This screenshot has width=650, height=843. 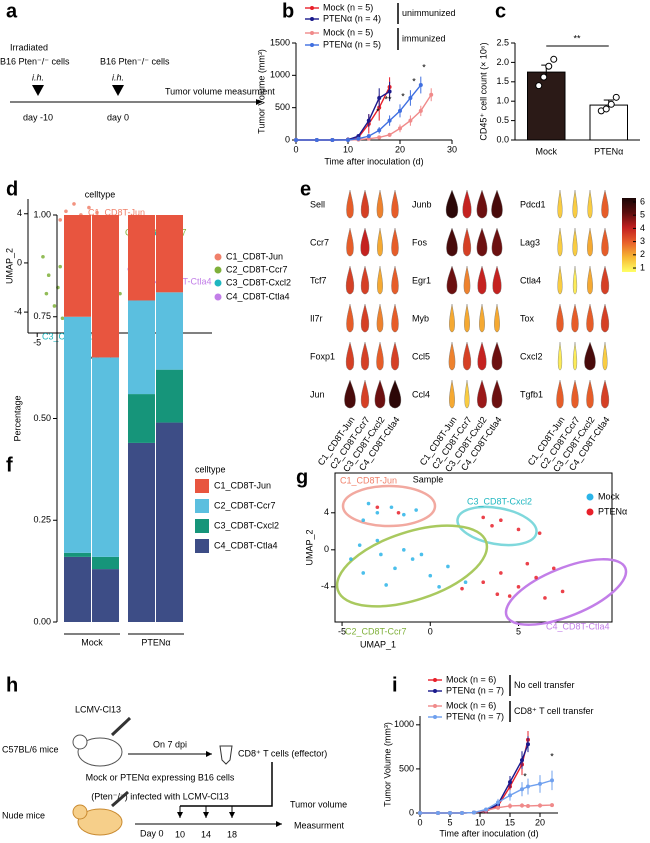 I want to click on panel-label: i, so click(x=395, y=685).